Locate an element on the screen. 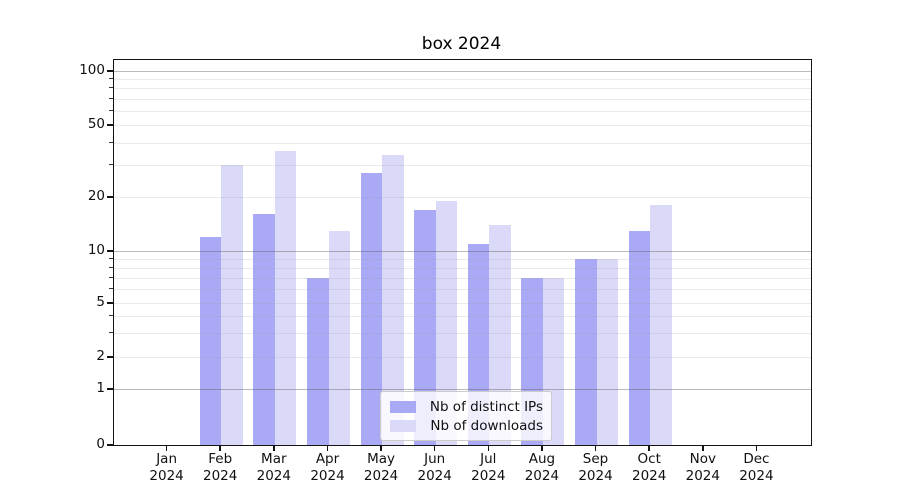 The image size is (900, 500). y-tick-label-1: 1 is located at coordinates (100, 388).